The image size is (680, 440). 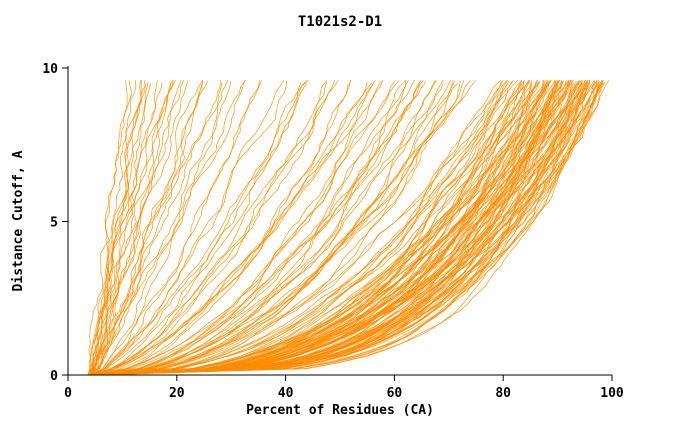 I want to click on x-tick-label: 0, so click(x=68, y=393).